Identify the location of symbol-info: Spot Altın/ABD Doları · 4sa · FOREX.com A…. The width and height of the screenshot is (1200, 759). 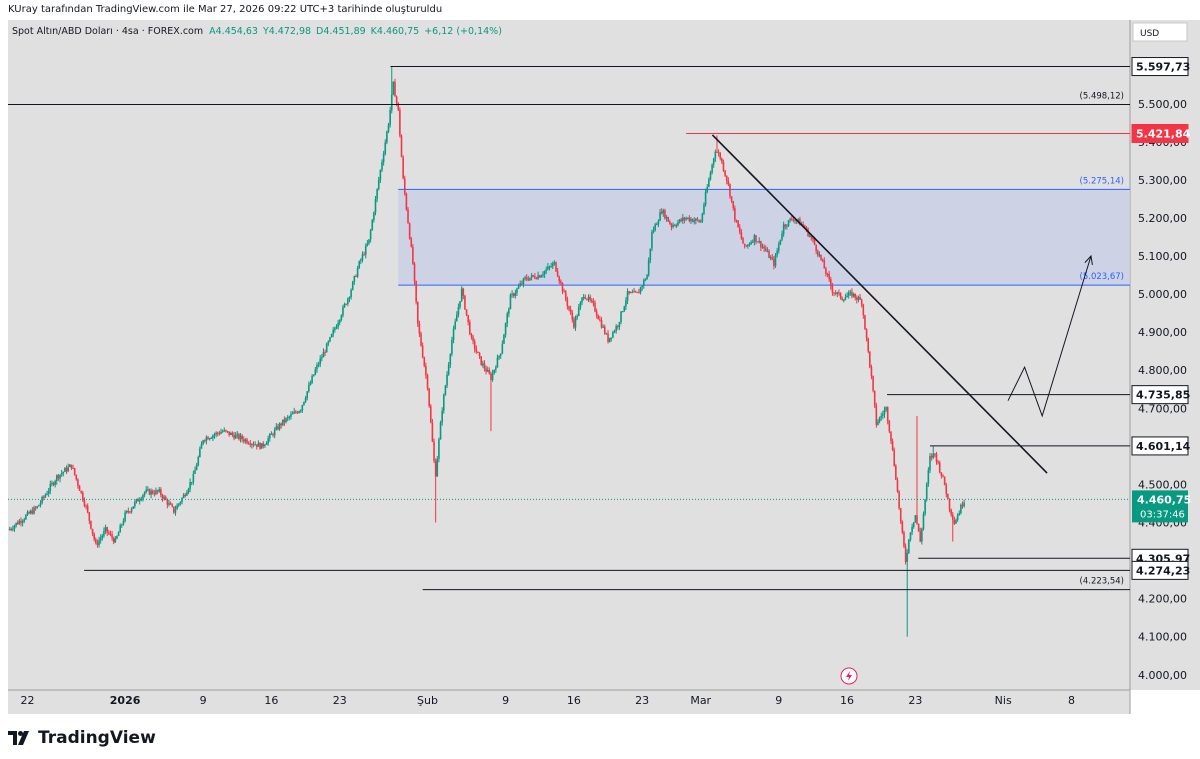
(257, 31).